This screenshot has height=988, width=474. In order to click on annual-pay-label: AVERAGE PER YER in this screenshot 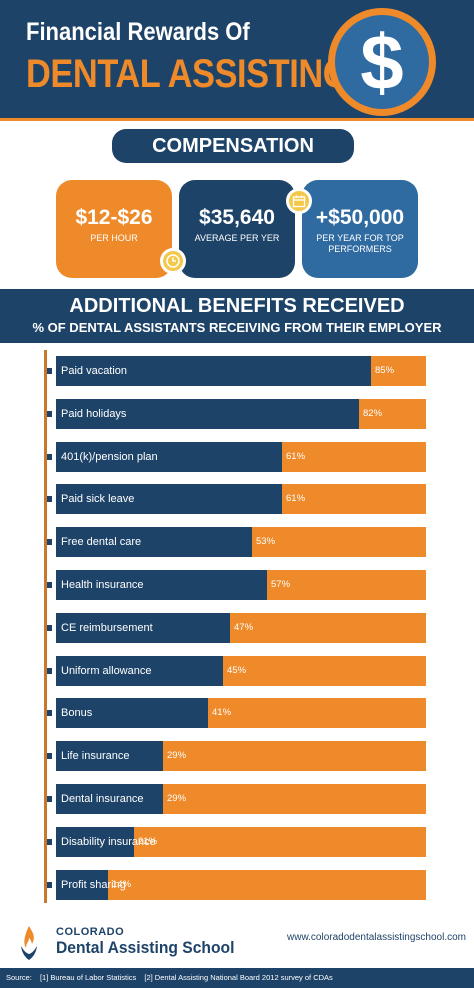, I will do `click(237, 238)`.